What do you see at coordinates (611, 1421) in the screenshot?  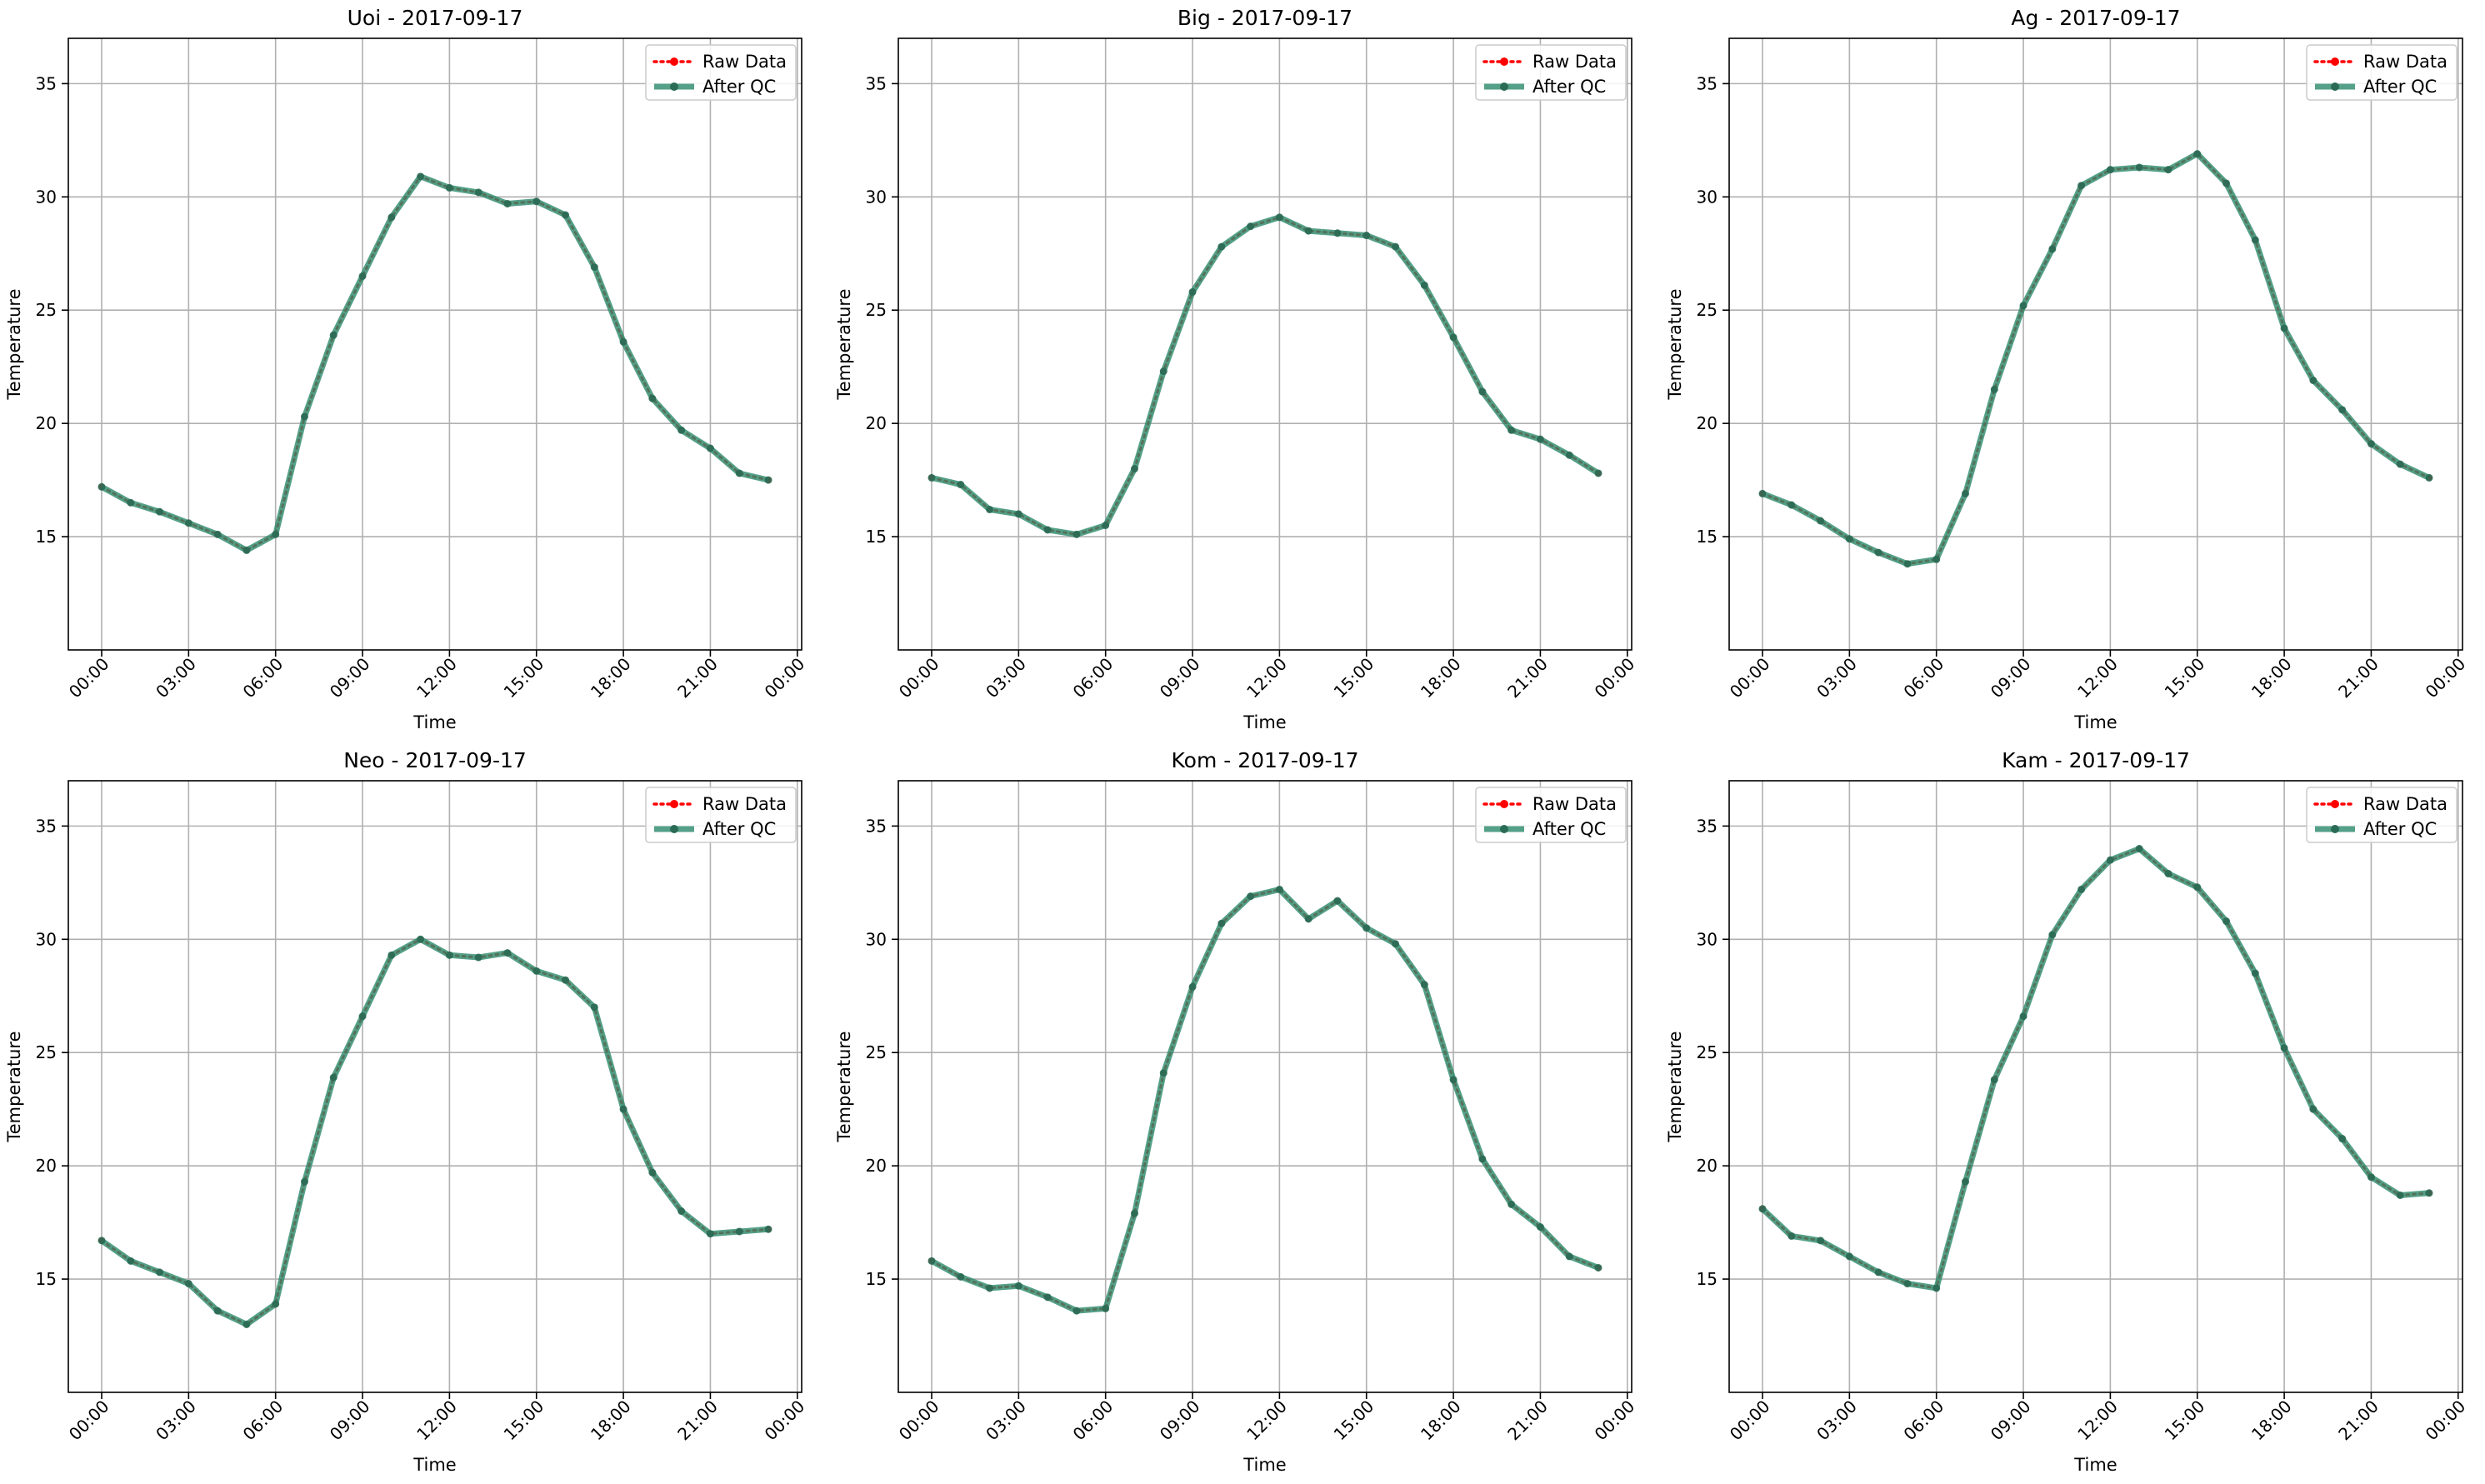 I see `x-tick-label: 18:00` at bounding box center [611, 1421].